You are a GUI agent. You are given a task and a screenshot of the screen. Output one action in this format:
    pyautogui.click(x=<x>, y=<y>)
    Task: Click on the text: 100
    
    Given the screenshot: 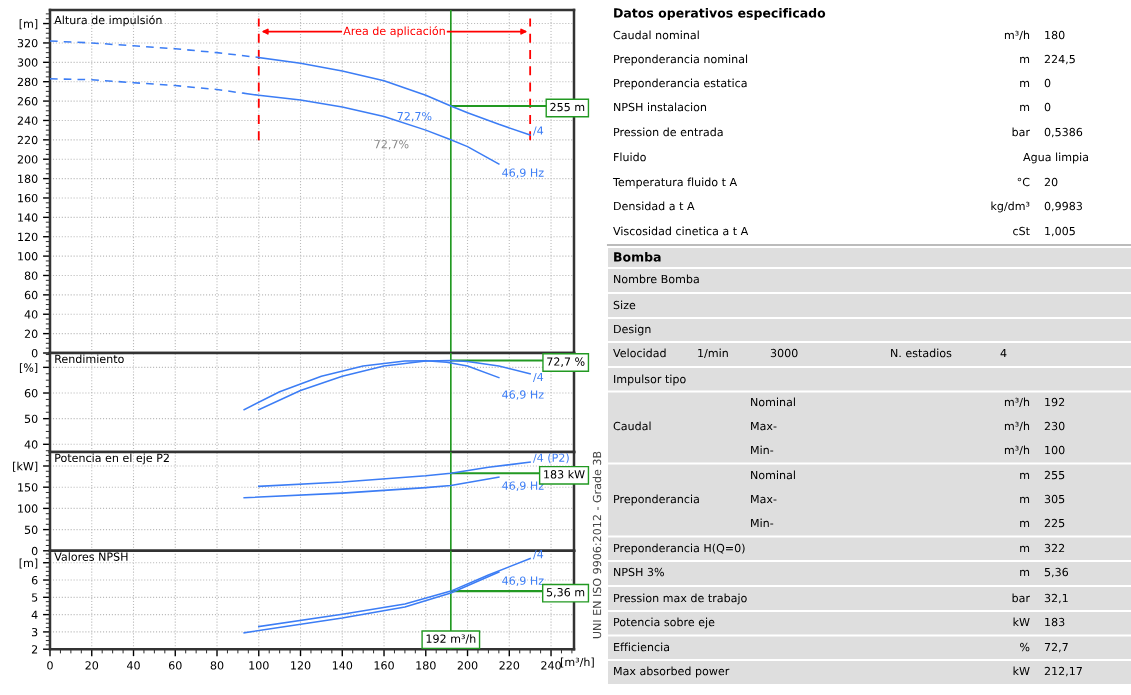 What is the action you would take?
    pyautogui.click(x=1055, y=450)
    